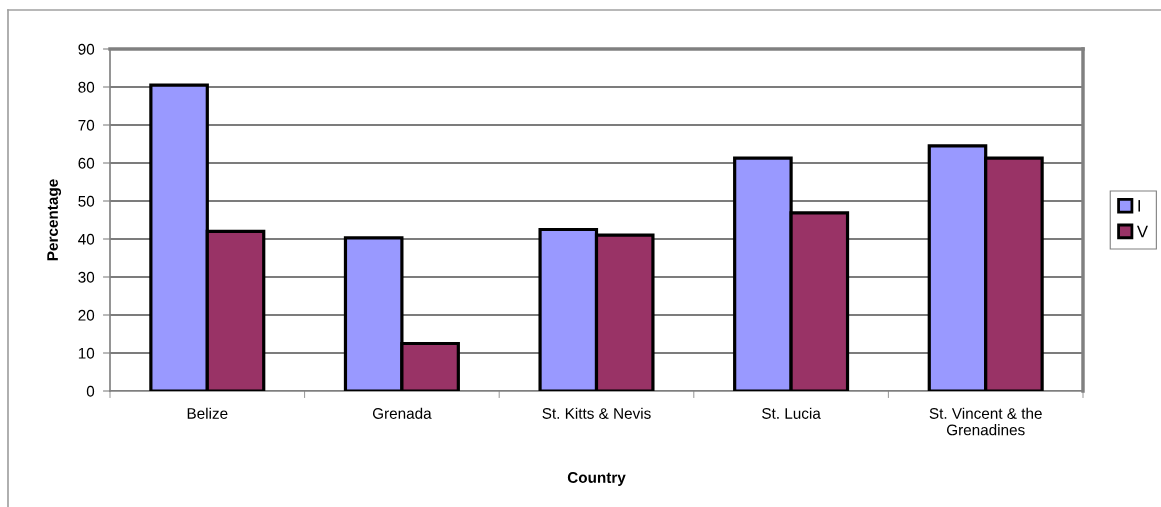  What do you see at coordinates (596, 479) in the screenshot?
I see `x-axis-title: Country` at bounding box center [596, 479].